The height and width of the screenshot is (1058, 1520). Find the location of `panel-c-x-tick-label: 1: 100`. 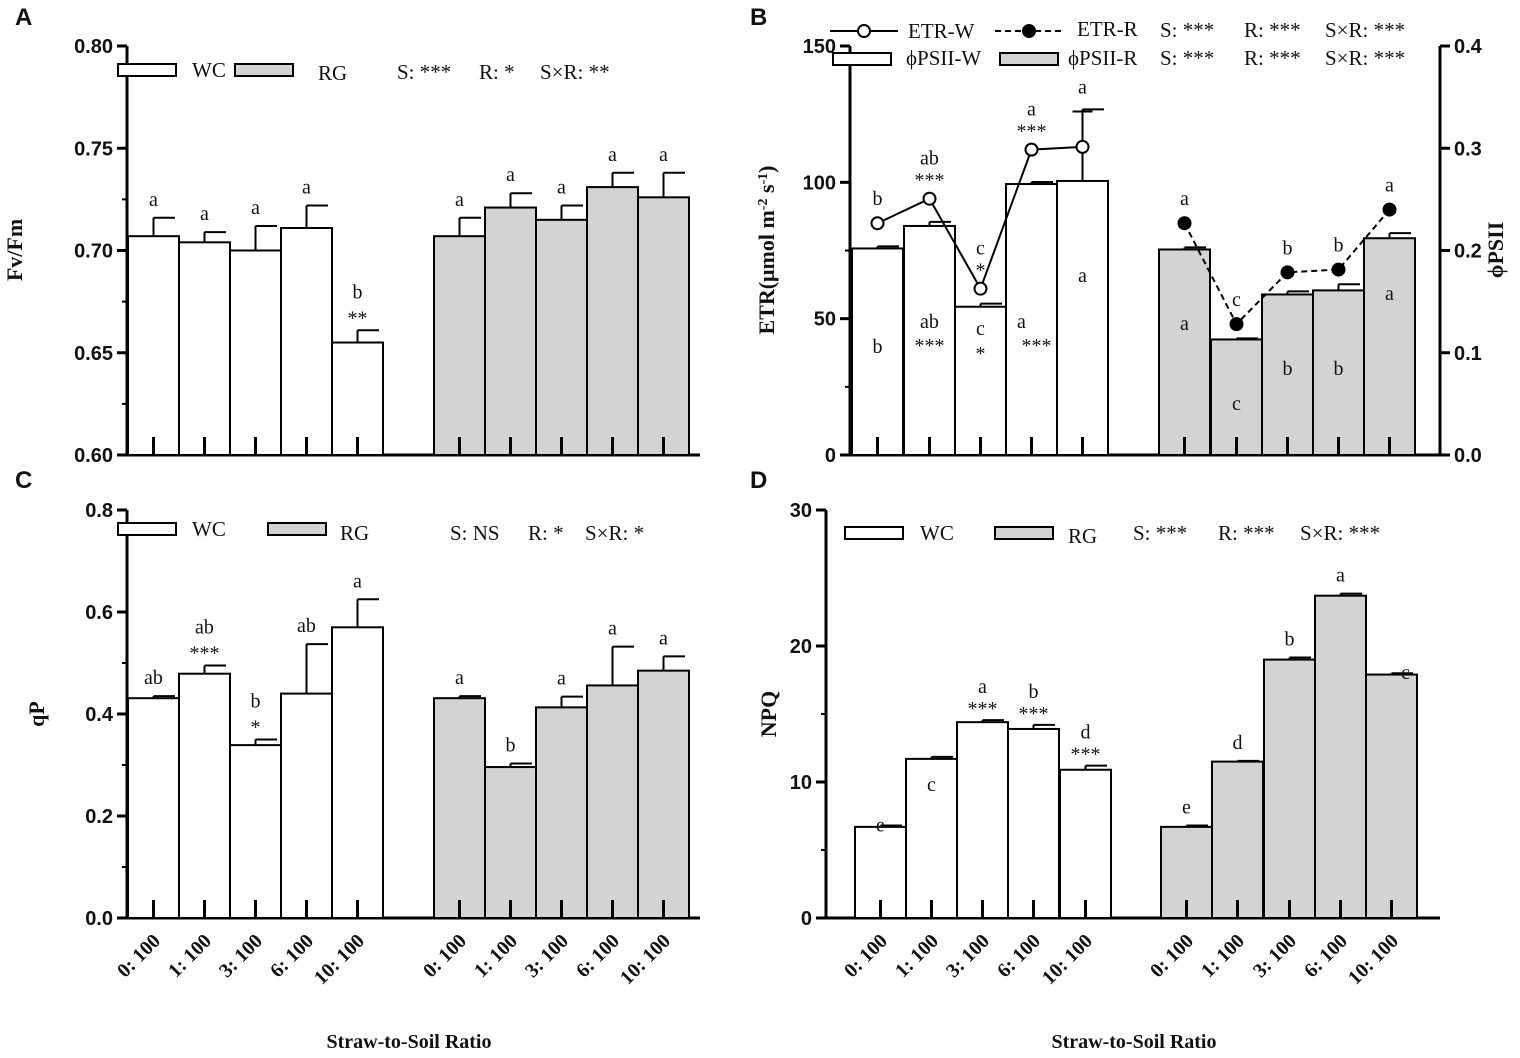

panel-c-x-tick-label: 1: 100 is located at coordinates (496, 956).